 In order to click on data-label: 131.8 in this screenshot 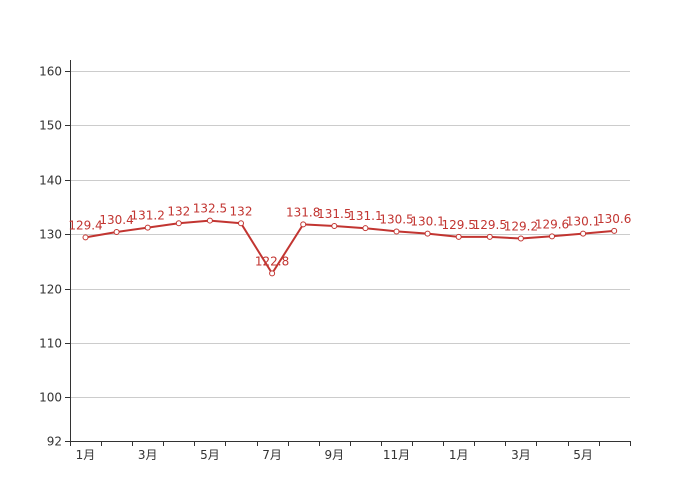, I will do `click(303, 212)`.